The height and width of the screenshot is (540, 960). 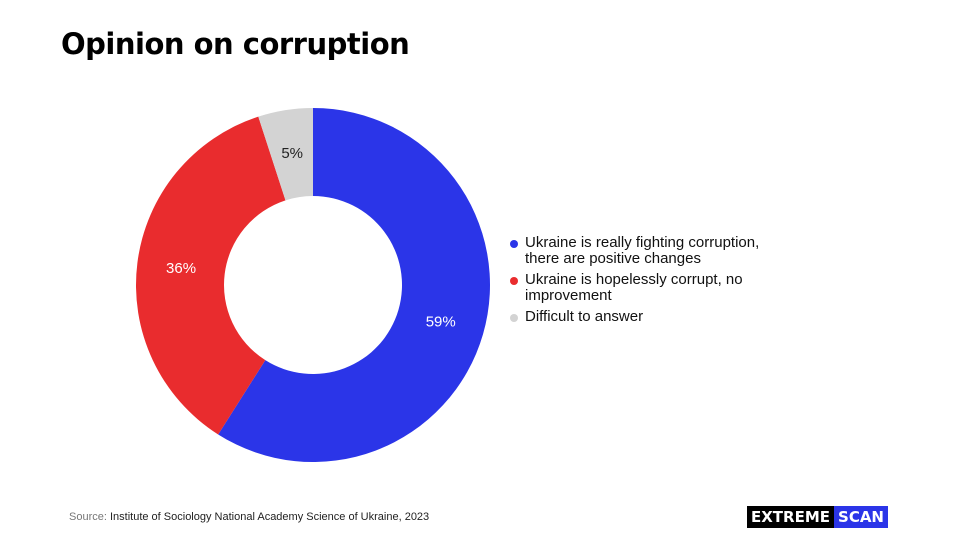 I want to click on legend-item-2: Difficult to answer, so click(x=660, y=317).